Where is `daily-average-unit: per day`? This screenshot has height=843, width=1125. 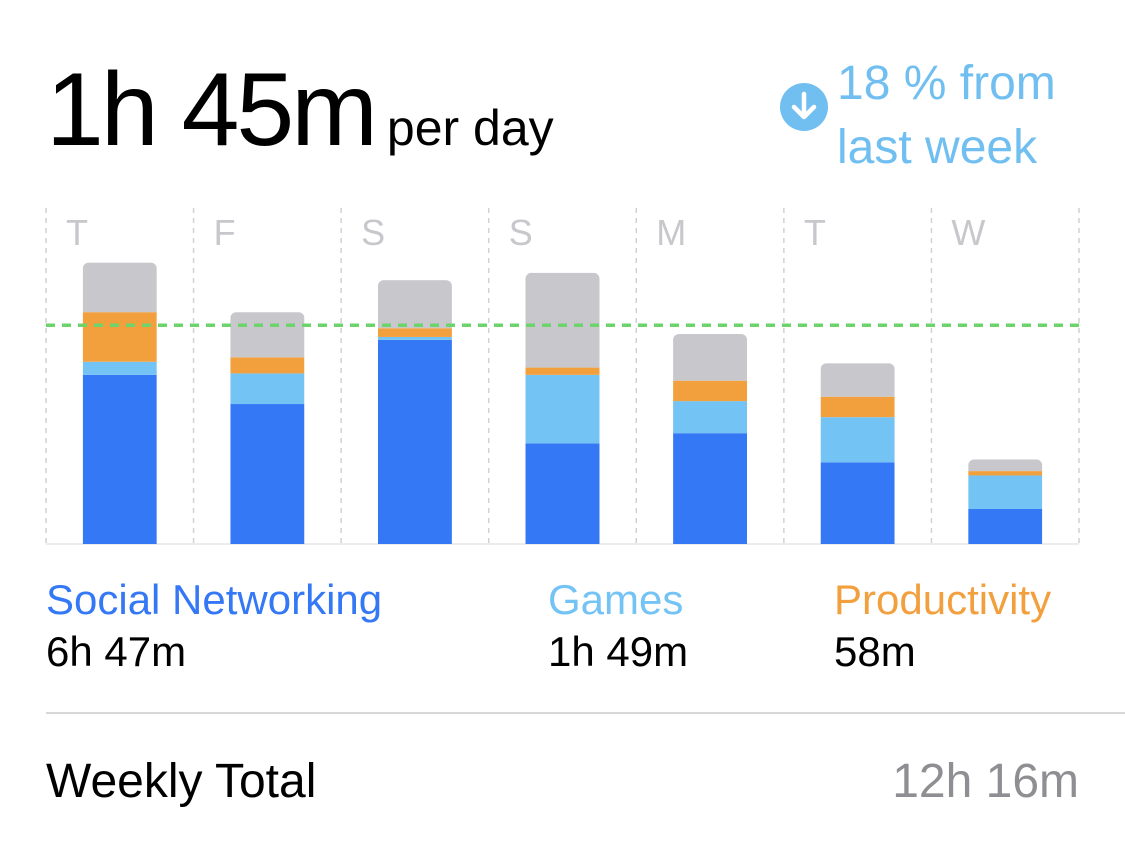 daily-average-unit: per day is located at coordinates (470, 128).